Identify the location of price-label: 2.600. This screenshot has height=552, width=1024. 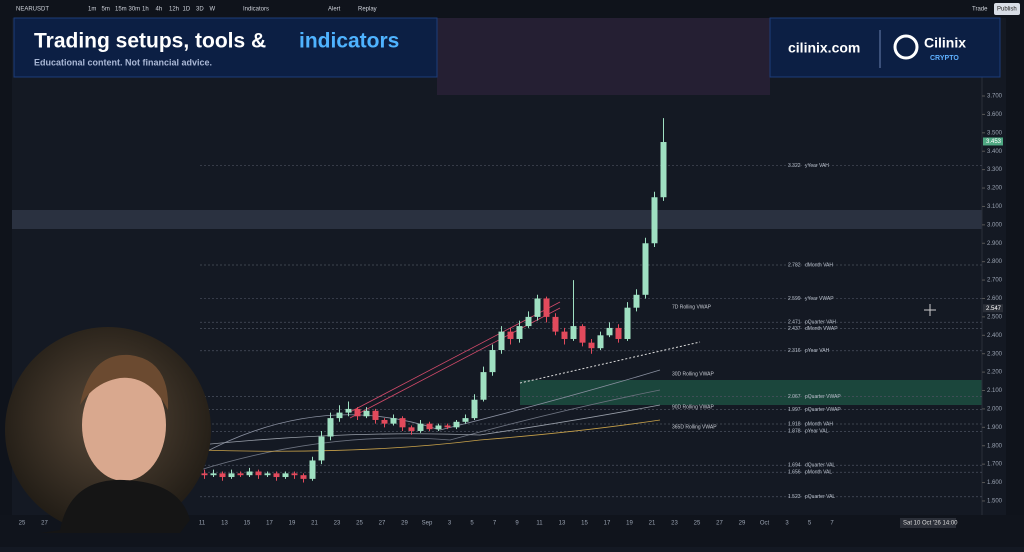
(995, 299).